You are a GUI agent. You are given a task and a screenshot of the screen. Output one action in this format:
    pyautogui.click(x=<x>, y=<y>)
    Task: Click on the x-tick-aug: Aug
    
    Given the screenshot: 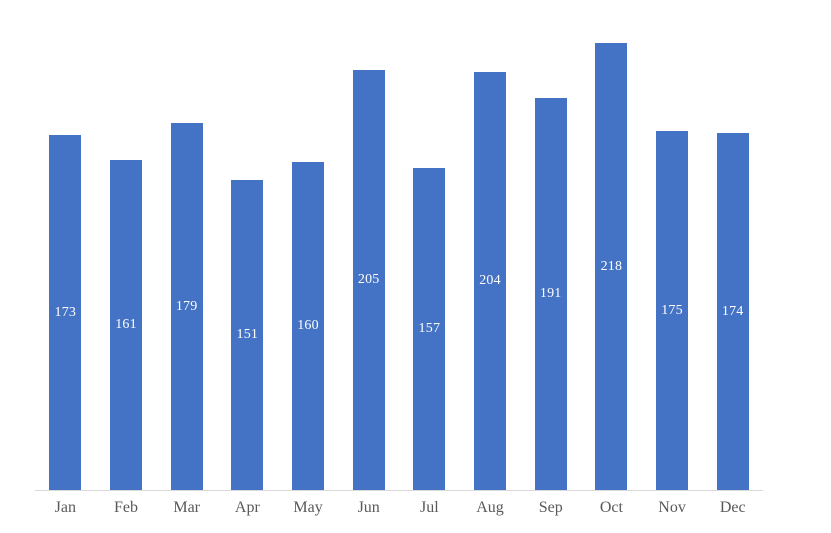 What is the action you would take?
    pyautogui.click(x=490, y=507)
    